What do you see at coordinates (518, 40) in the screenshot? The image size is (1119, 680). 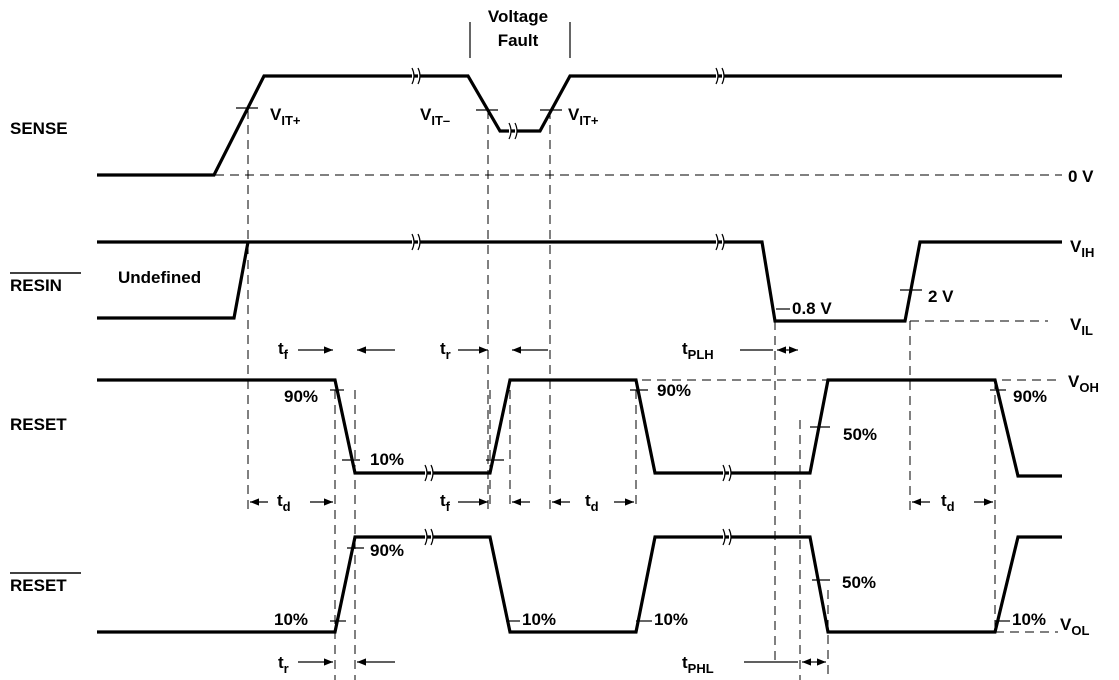 I see `voltage-fault-label-2: Fault` at bounding box center [518, 40].